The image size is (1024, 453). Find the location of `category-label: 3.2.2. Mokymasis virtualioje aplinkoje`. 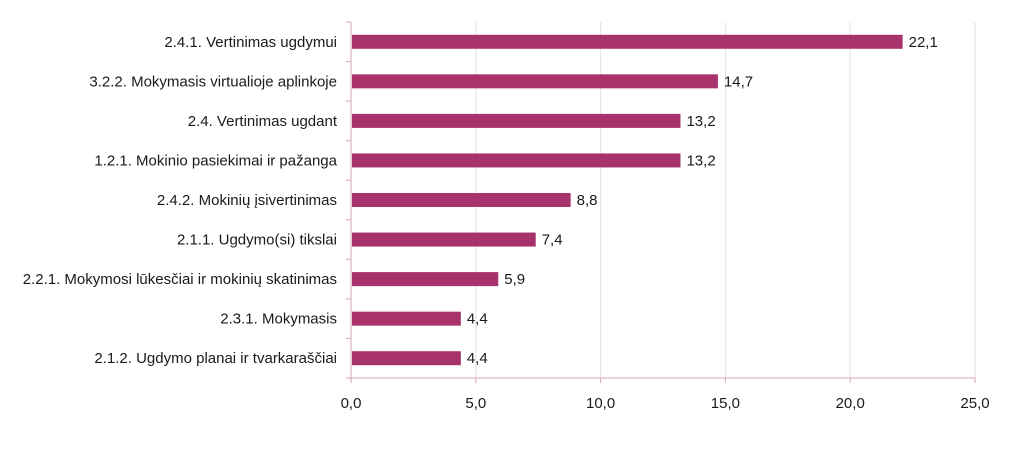

category-label: 3.2.2. Mokymasis virtualioje aplinkoje is located at coordinates (213, 81).